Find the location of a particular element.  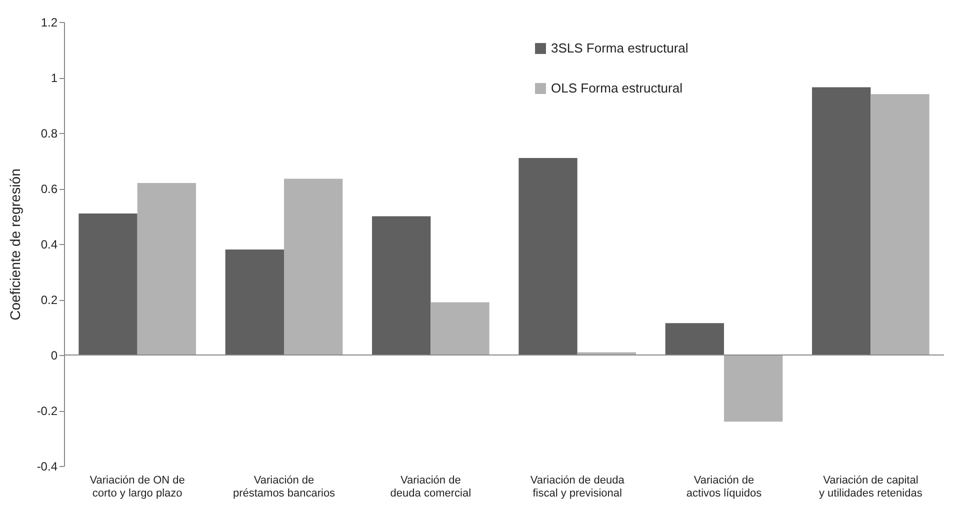

y-tick-label: 1 is located at coordinates (54, 78).